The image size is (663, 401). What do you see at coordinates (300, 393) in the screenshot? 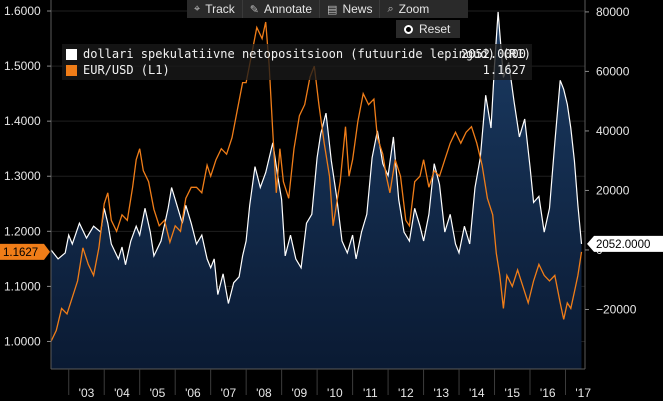
I see `x-tick-label: '09` at bounding box center [300, 393].